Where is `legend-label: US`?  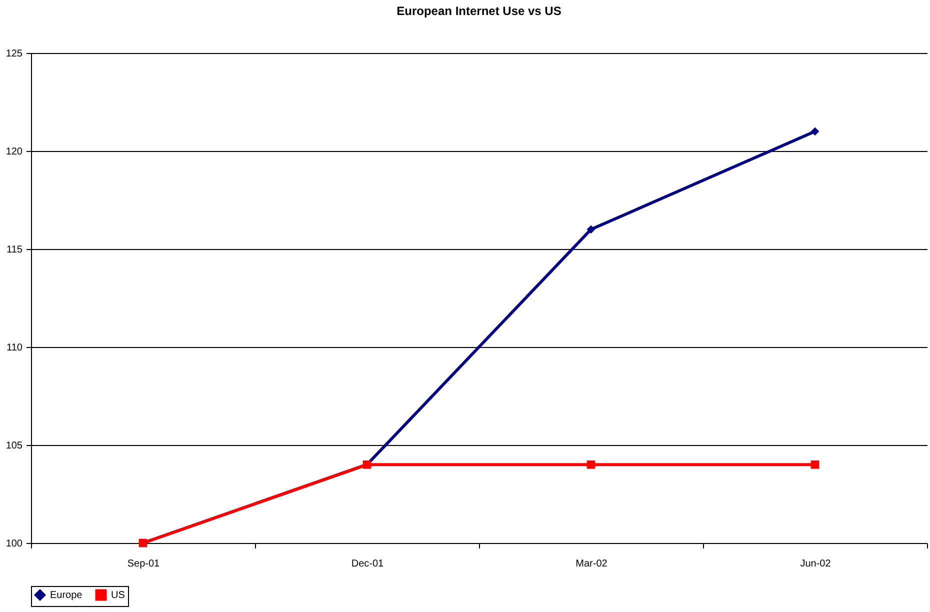 legend-label: US is located at coordinates (118, 595).